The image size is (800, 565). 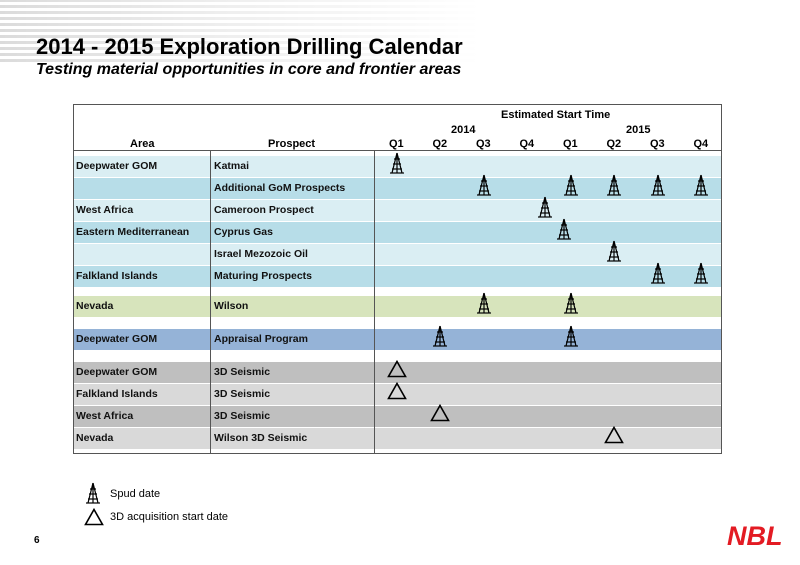 I want to click on table-row: Nevada Wilson, so click(x=397, y=306).